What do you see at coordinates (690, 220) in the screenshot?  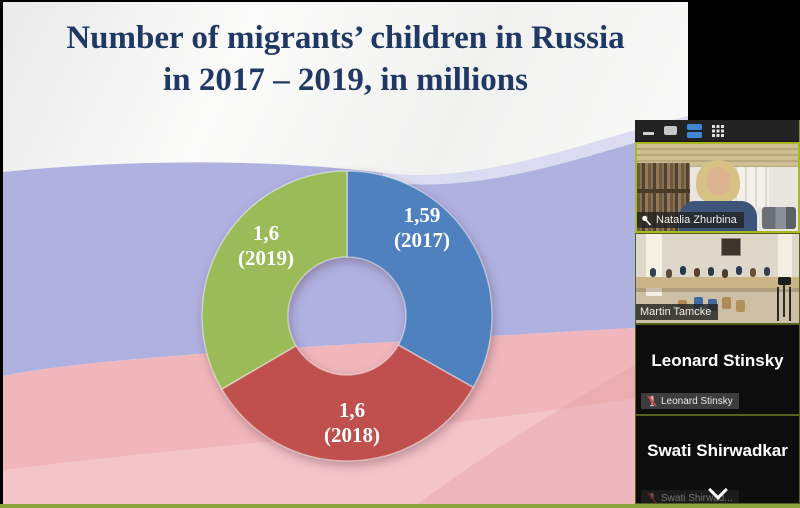 I see `natalia-name-tag: Natalia Zhurbina` at bounding box center [690, 220].